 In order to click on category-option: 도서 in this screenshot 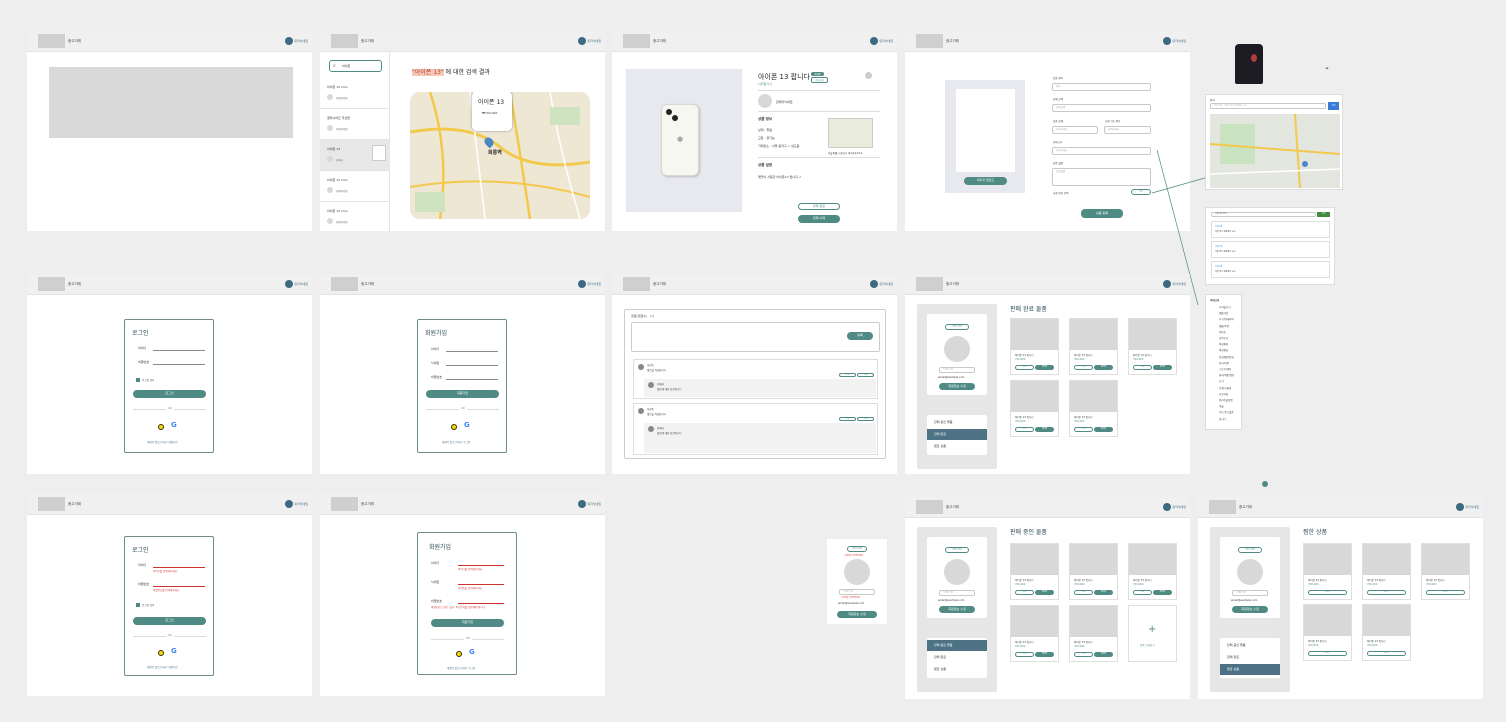, I will do `click(1221, 382)`.